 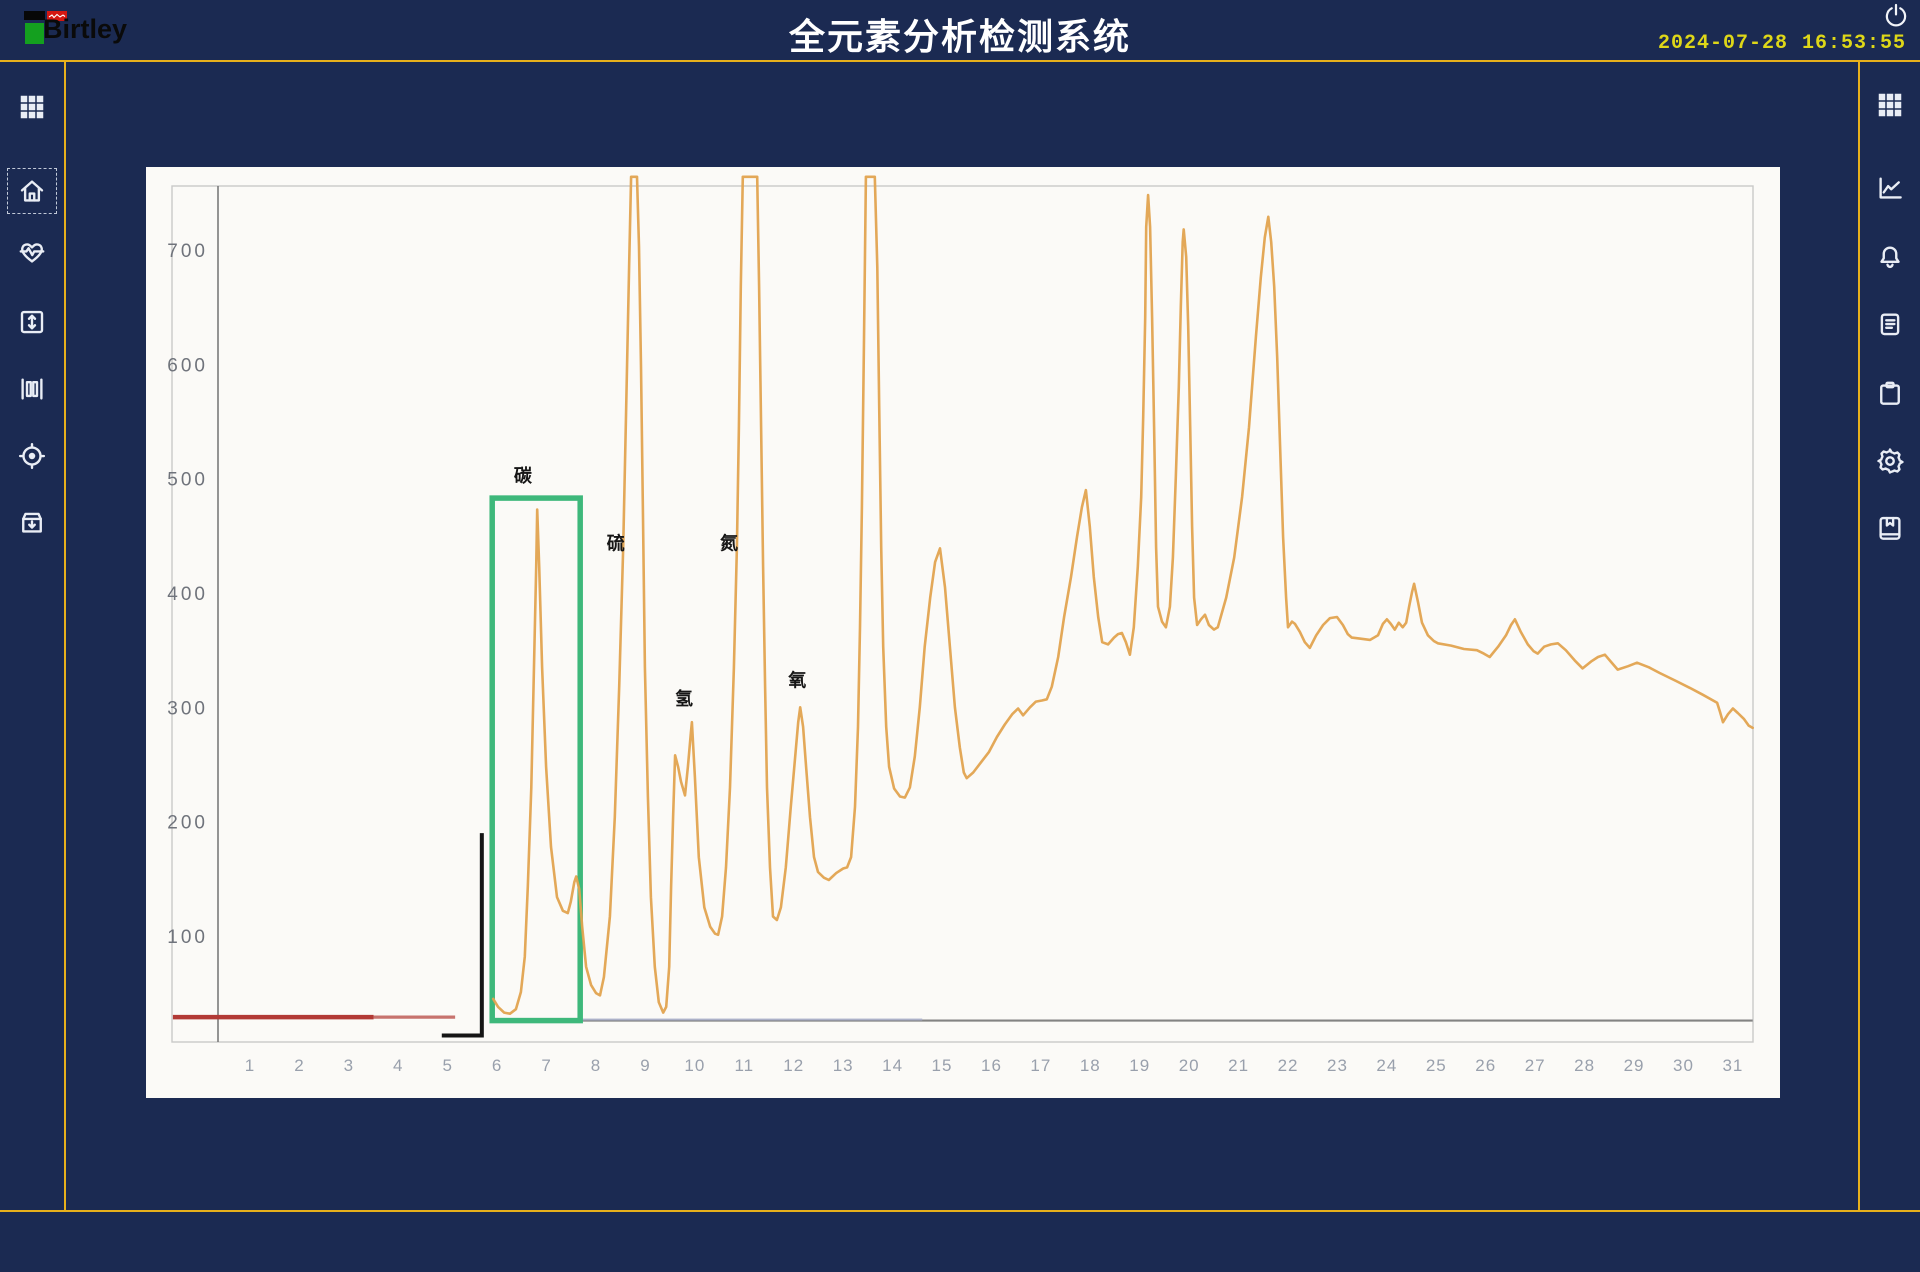 I want to click on sidebar-item-trend-curve, so click(x=1890, y=188).